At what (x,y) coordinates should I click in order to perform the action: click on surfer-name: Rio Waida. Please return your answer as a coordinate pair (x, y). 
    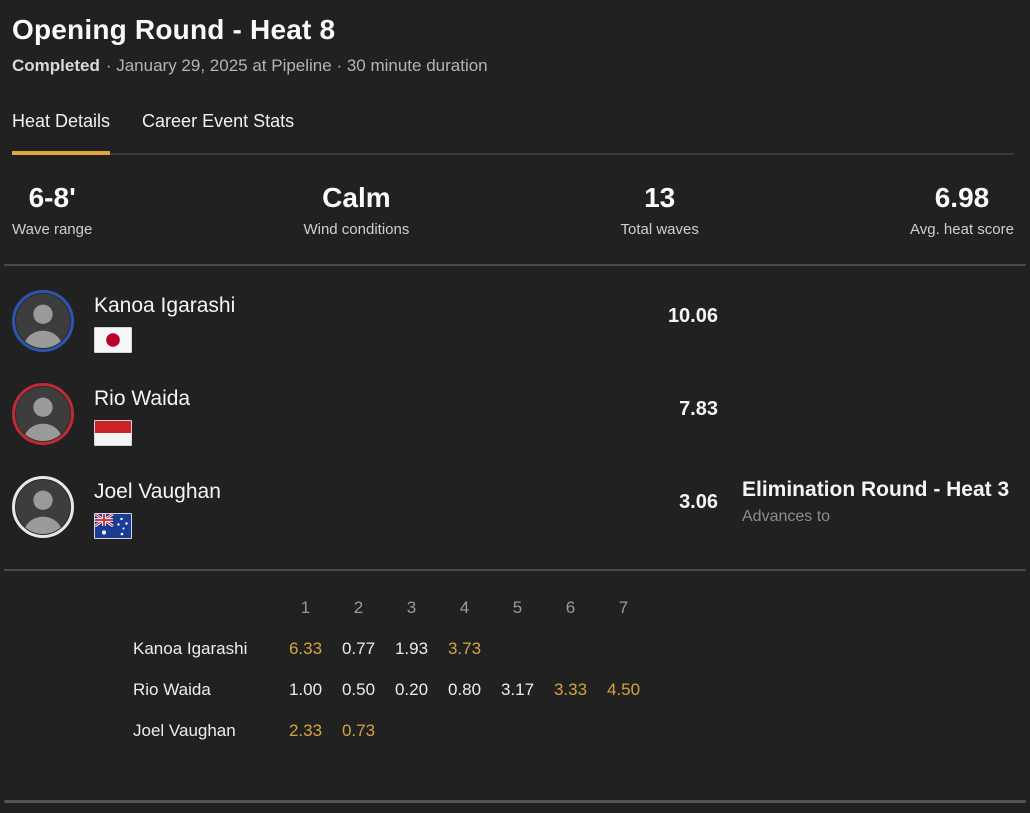
    Looking at the image, I should click on (142, 399).